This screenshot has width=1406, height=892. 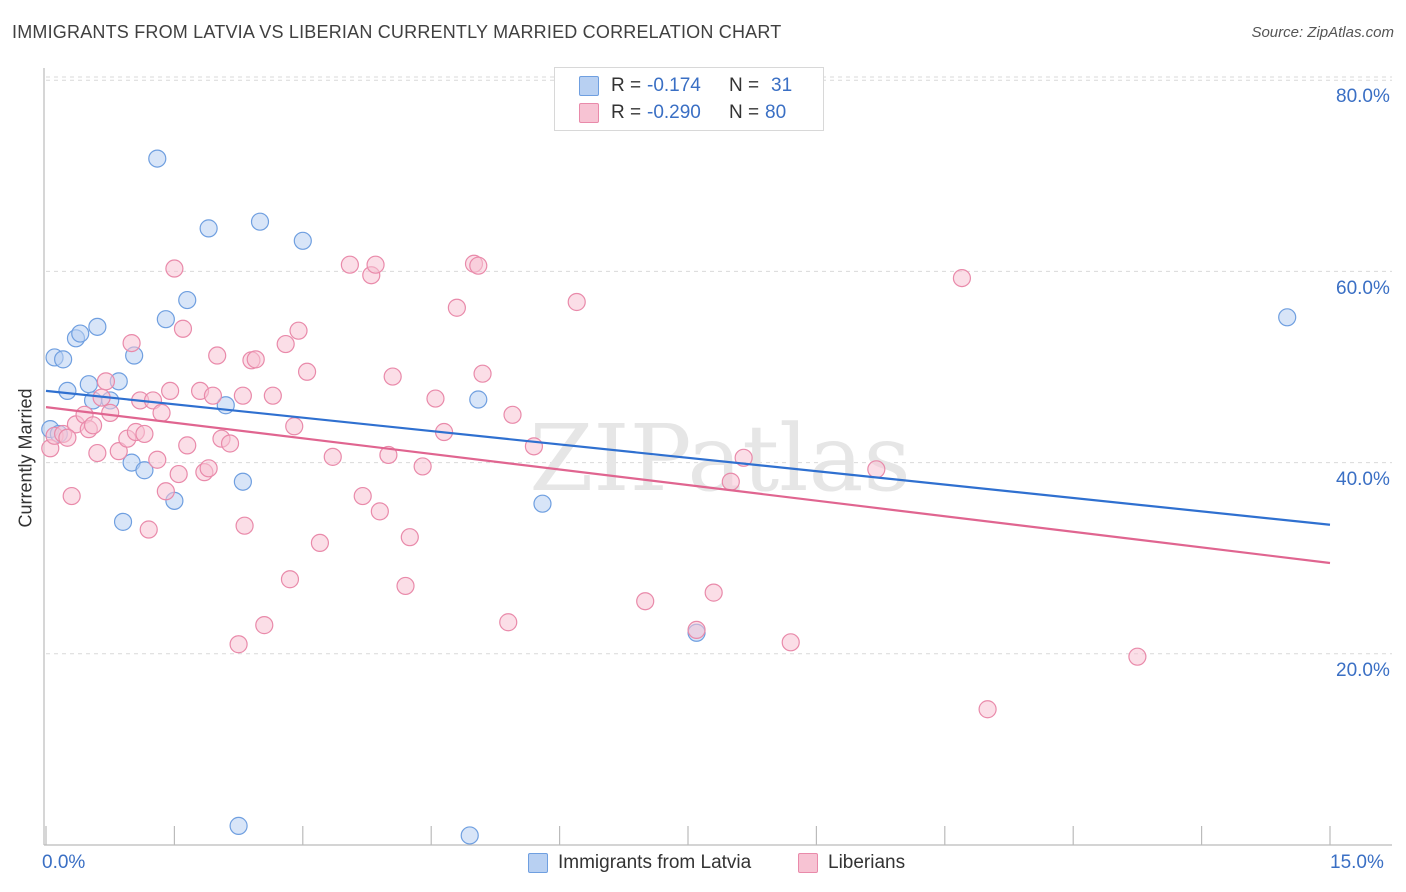 What do you see at coordinates (674, 112) in the screenshot?
I see `liberia-r-value: -0.290` at bounding box center [674, 112].